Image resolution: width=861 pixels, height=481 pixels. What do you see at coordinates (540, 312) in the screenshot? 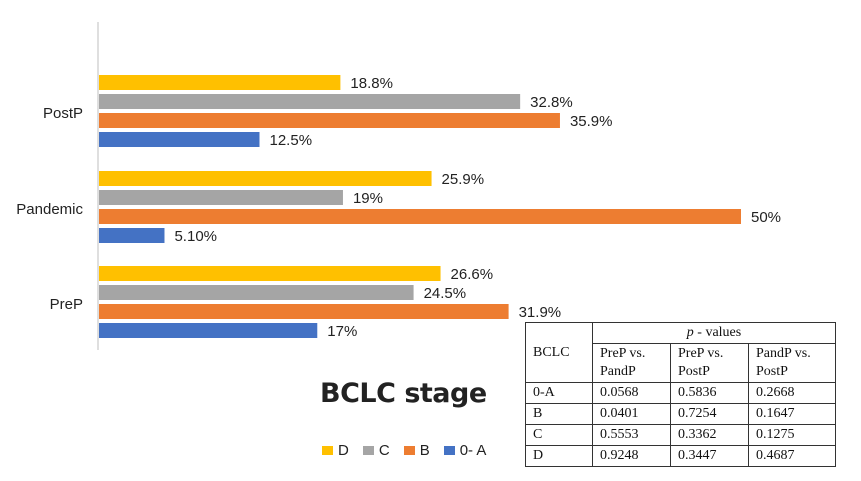
I see `data-label: 31.9%` at bounding box center [540, 312].